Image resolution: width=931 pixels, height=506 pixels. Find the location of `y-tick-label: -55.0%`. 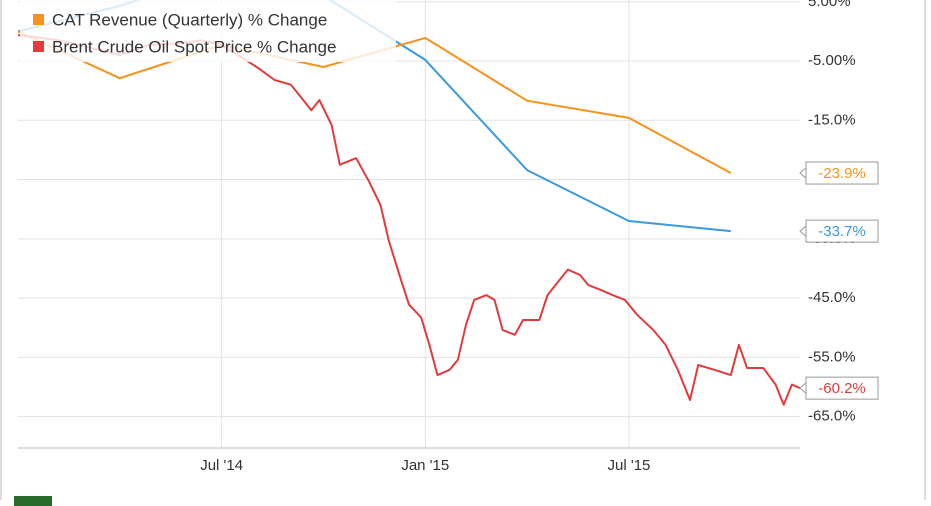

y-tick-label: -55.0% is located at coordinates (832, 356).